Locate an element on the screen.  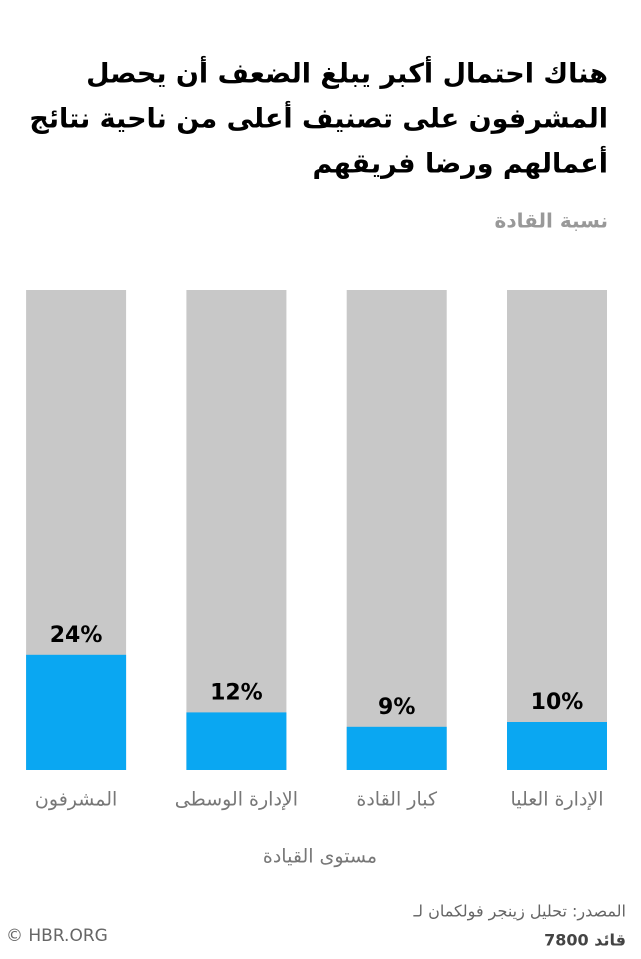
x-tick-label: المشرفون is located at coordinates (76, 800).